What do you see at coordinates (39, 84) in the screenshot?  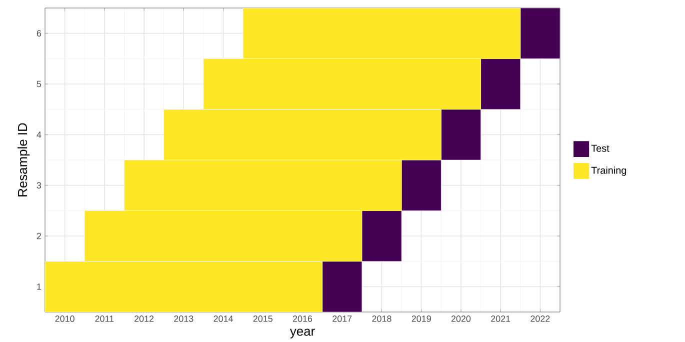 I see `y-tick-label: 5` at bounding box center [39, 84].